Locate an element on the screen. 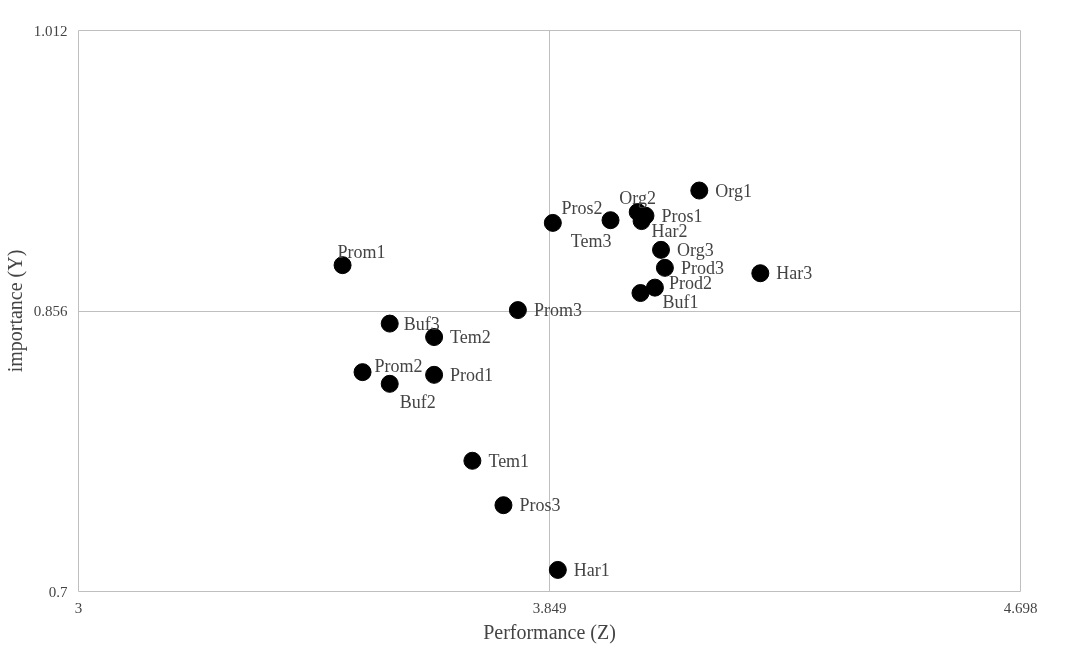 Image resolution: width=1073 pixels, height=653 pixels. annotation: Pros2 is located at coordinates (582, 208).